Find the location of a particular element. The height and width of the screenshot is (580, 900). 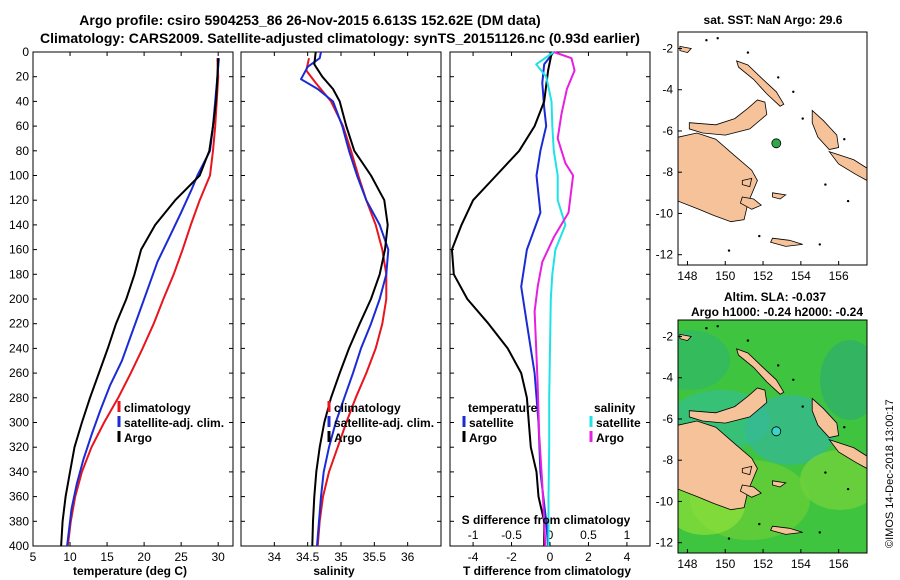

diff-legend-sal-title: salinity is located at coordinates (615, 408).